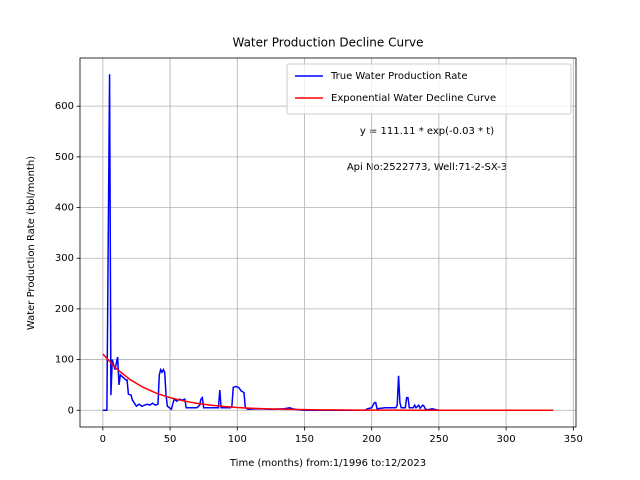 This screenshot has width=640, height=480. I want to click on x-tick-label: 200, so click(371, 439).